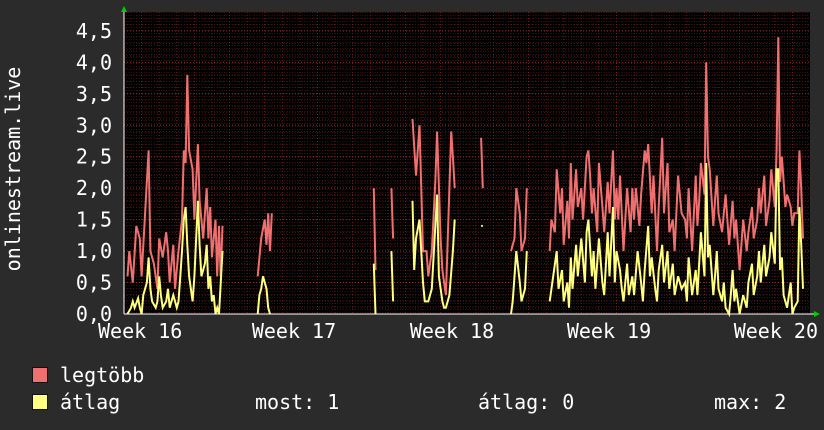 This screenshot has width=824, height=430. Describe the element at coordinates (40, 402) in the screenshot. I see `legend-avg-swatch` at that location.